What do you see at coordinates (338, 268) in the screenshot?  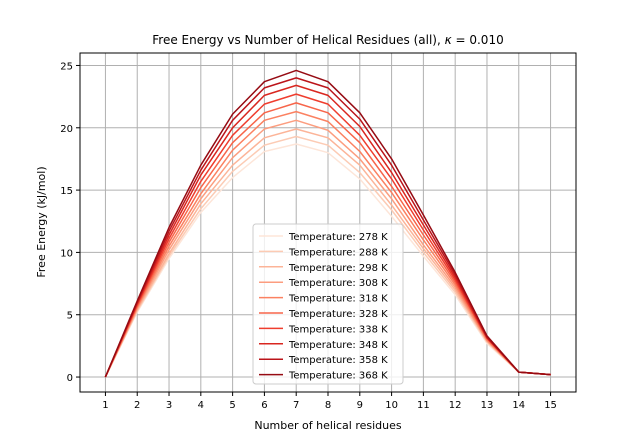 I see `legend-label-3: Temperature: 298 K` at bounding box center [338, 268].